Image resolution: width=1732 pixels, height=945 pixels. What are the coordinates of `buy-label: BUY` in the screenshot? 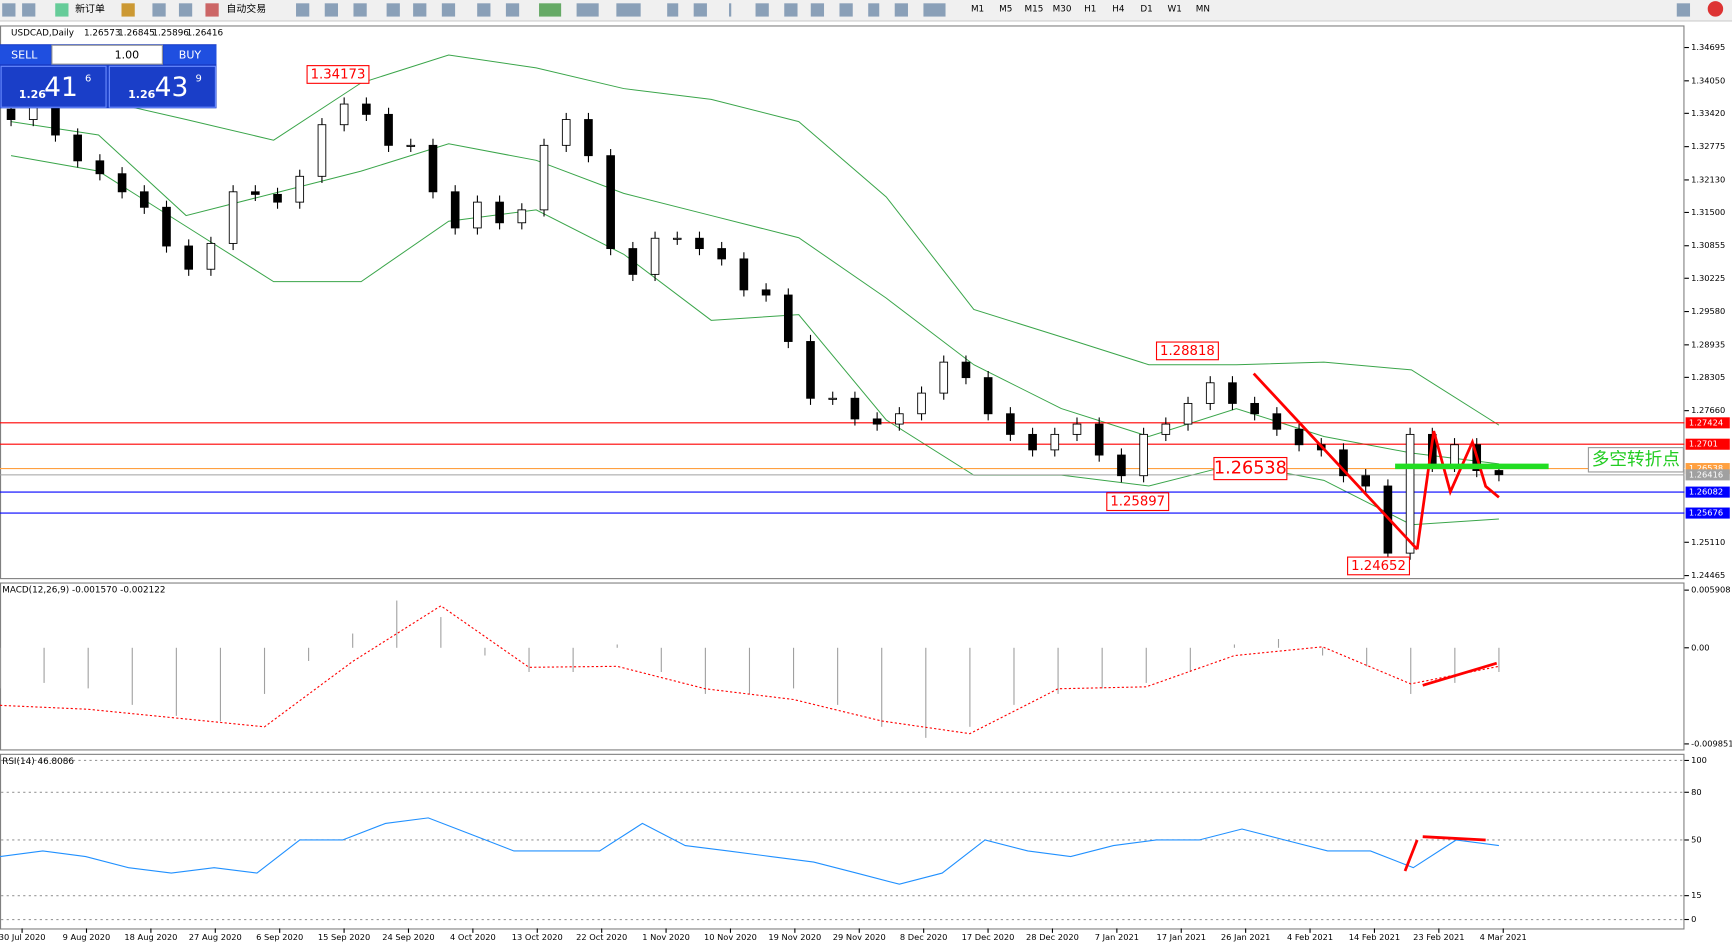 It's located at (190, 54).